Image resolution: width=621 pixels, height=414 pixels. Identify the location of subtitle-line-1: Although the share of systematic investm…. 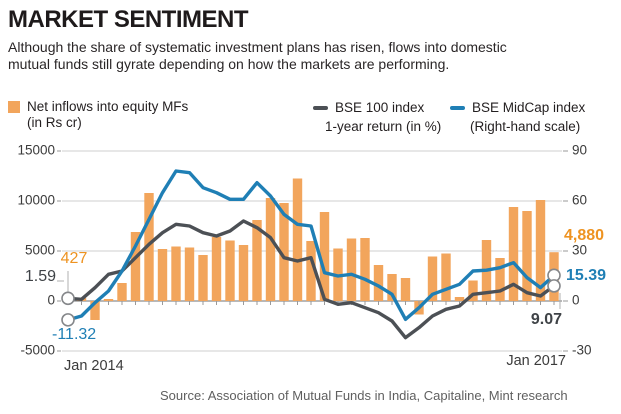
(257, 47).